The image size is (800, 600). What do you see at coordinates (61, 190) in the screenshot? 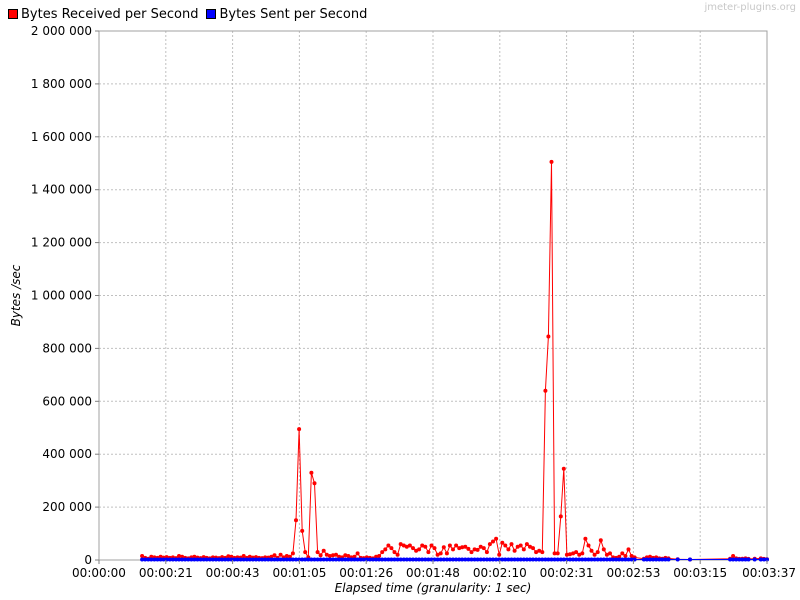
I see `y-tick-label: 1 400 000` at bounding box center [61, 190].